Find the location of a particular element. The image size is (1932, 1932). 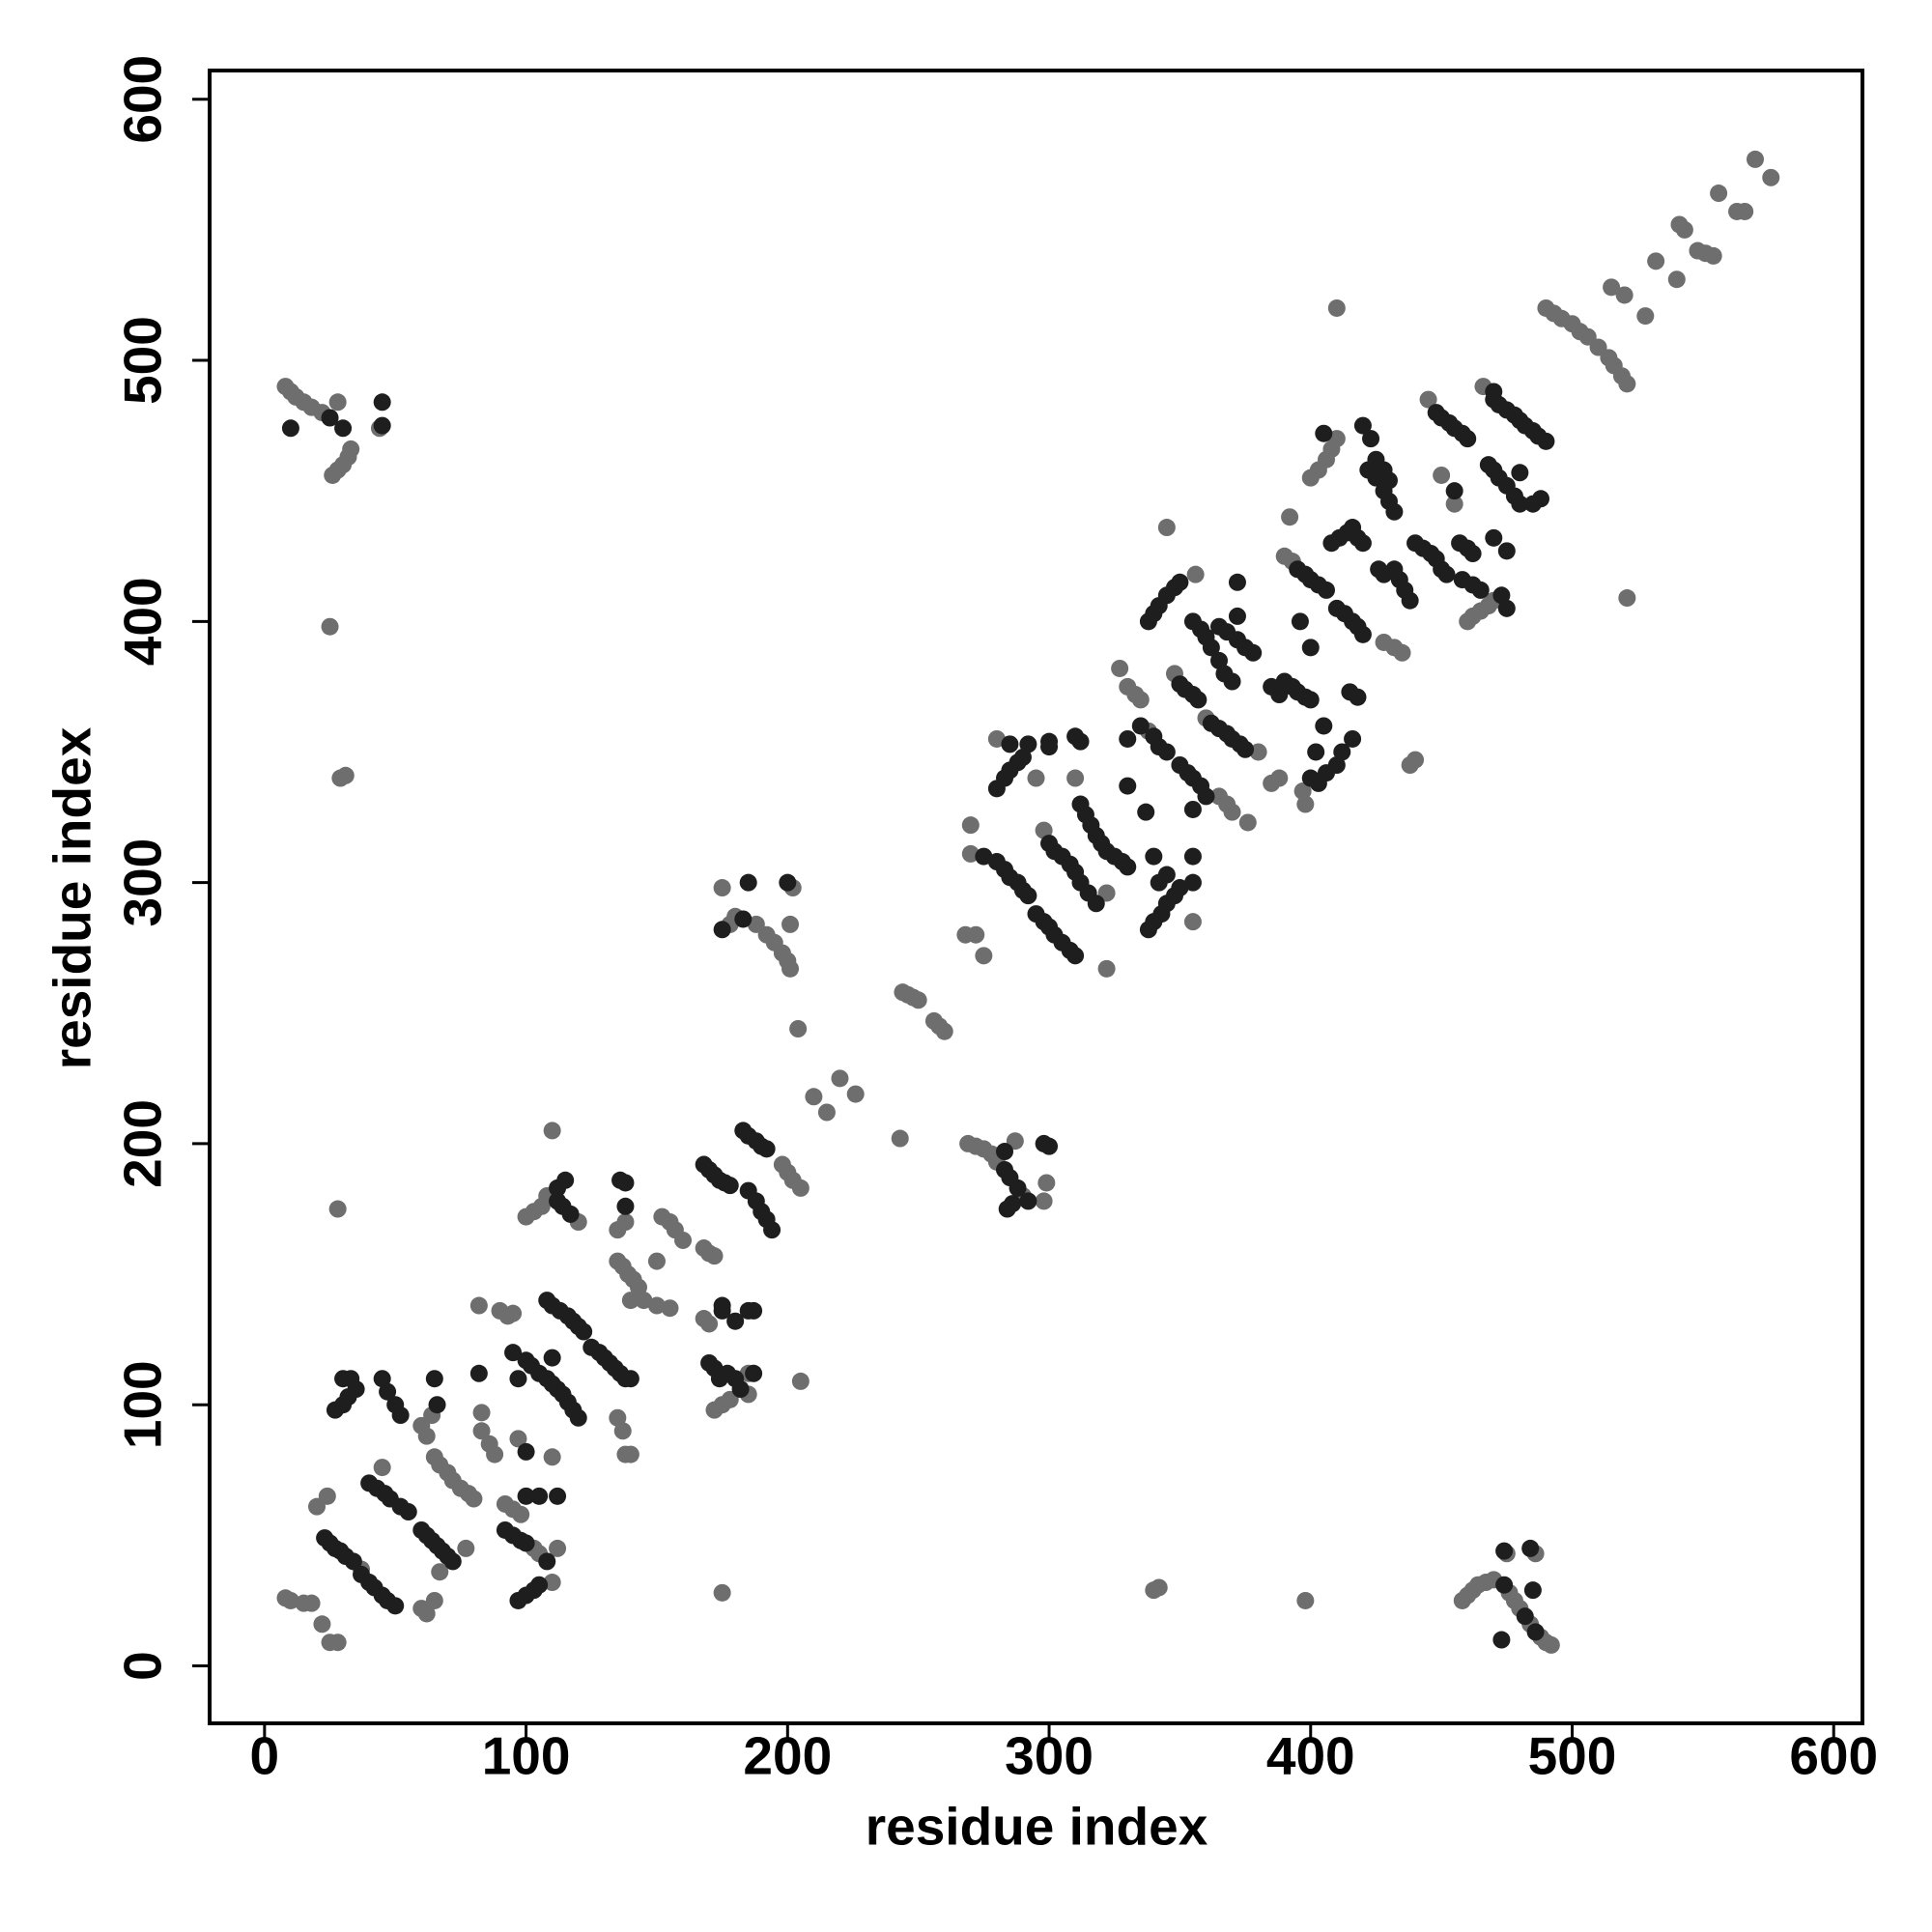

y-tick-label: 200 is located at coordinates (143, 1143).